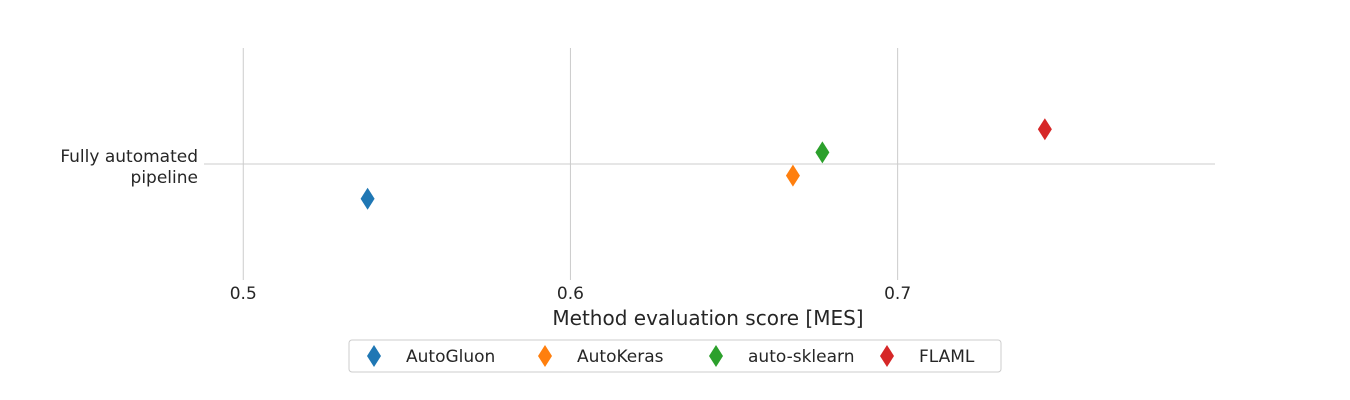 This screenshot has height=400, width=1350. Describe the element at coordinates (706, 164) in the screenshot. I see `data-points` at that location.